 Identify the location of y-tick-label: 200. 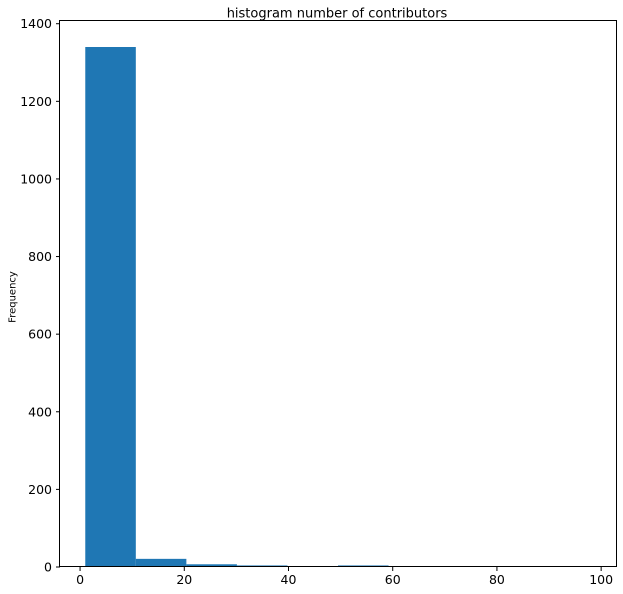
(40, 489).